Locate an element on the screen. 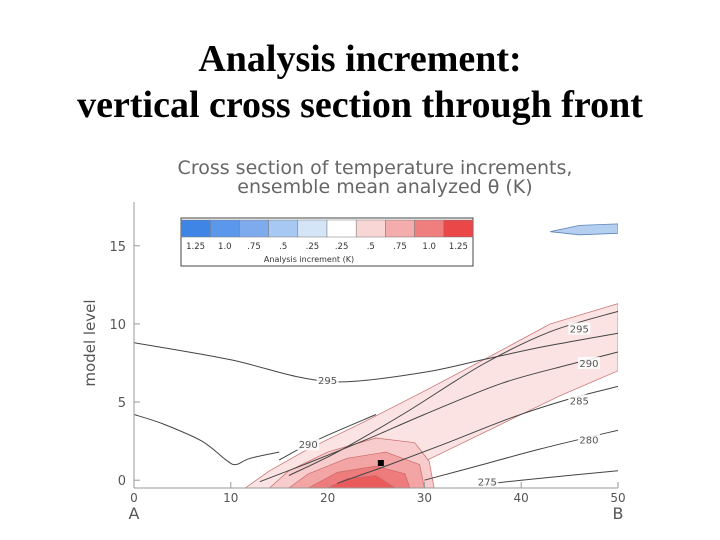 This screenshot has width=720, height=540. contour-label-3: 290 is located at coordinates (308, 445).